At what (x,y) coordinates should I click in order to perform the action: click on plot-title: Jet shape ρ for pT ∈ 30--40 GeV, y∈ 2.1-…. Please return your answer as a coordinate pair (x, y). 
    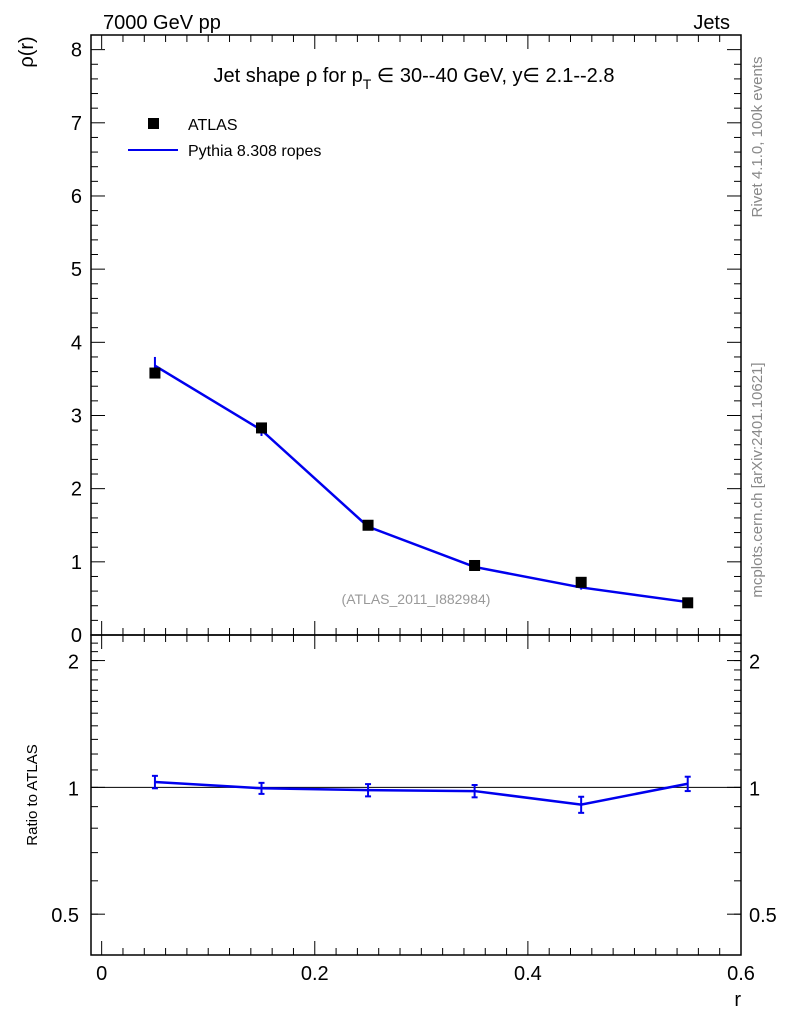
    Looking at the image, I should click on (414, 78).